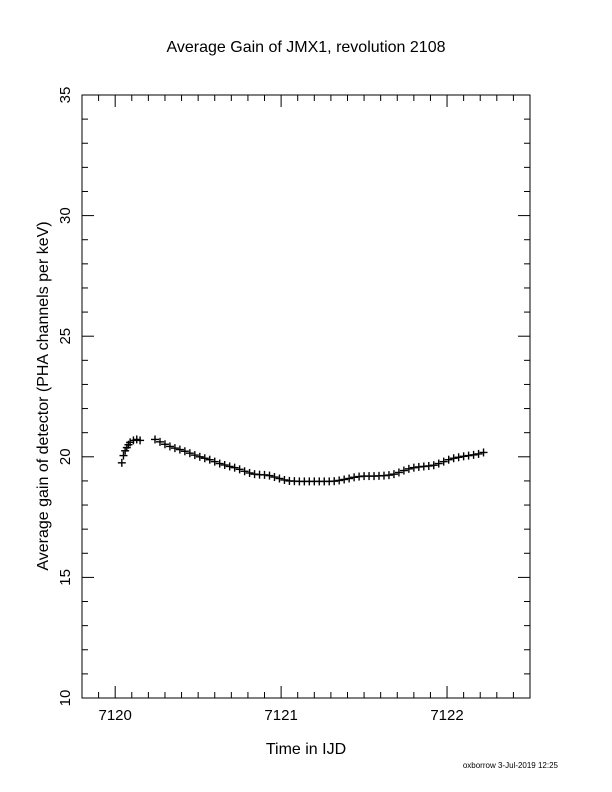 Image resolution: width=612 pixels, height=792 pixels. Describe the element at coordinates (65, 698) in the screenshot. I see `y-tick-label: 10` at that location.